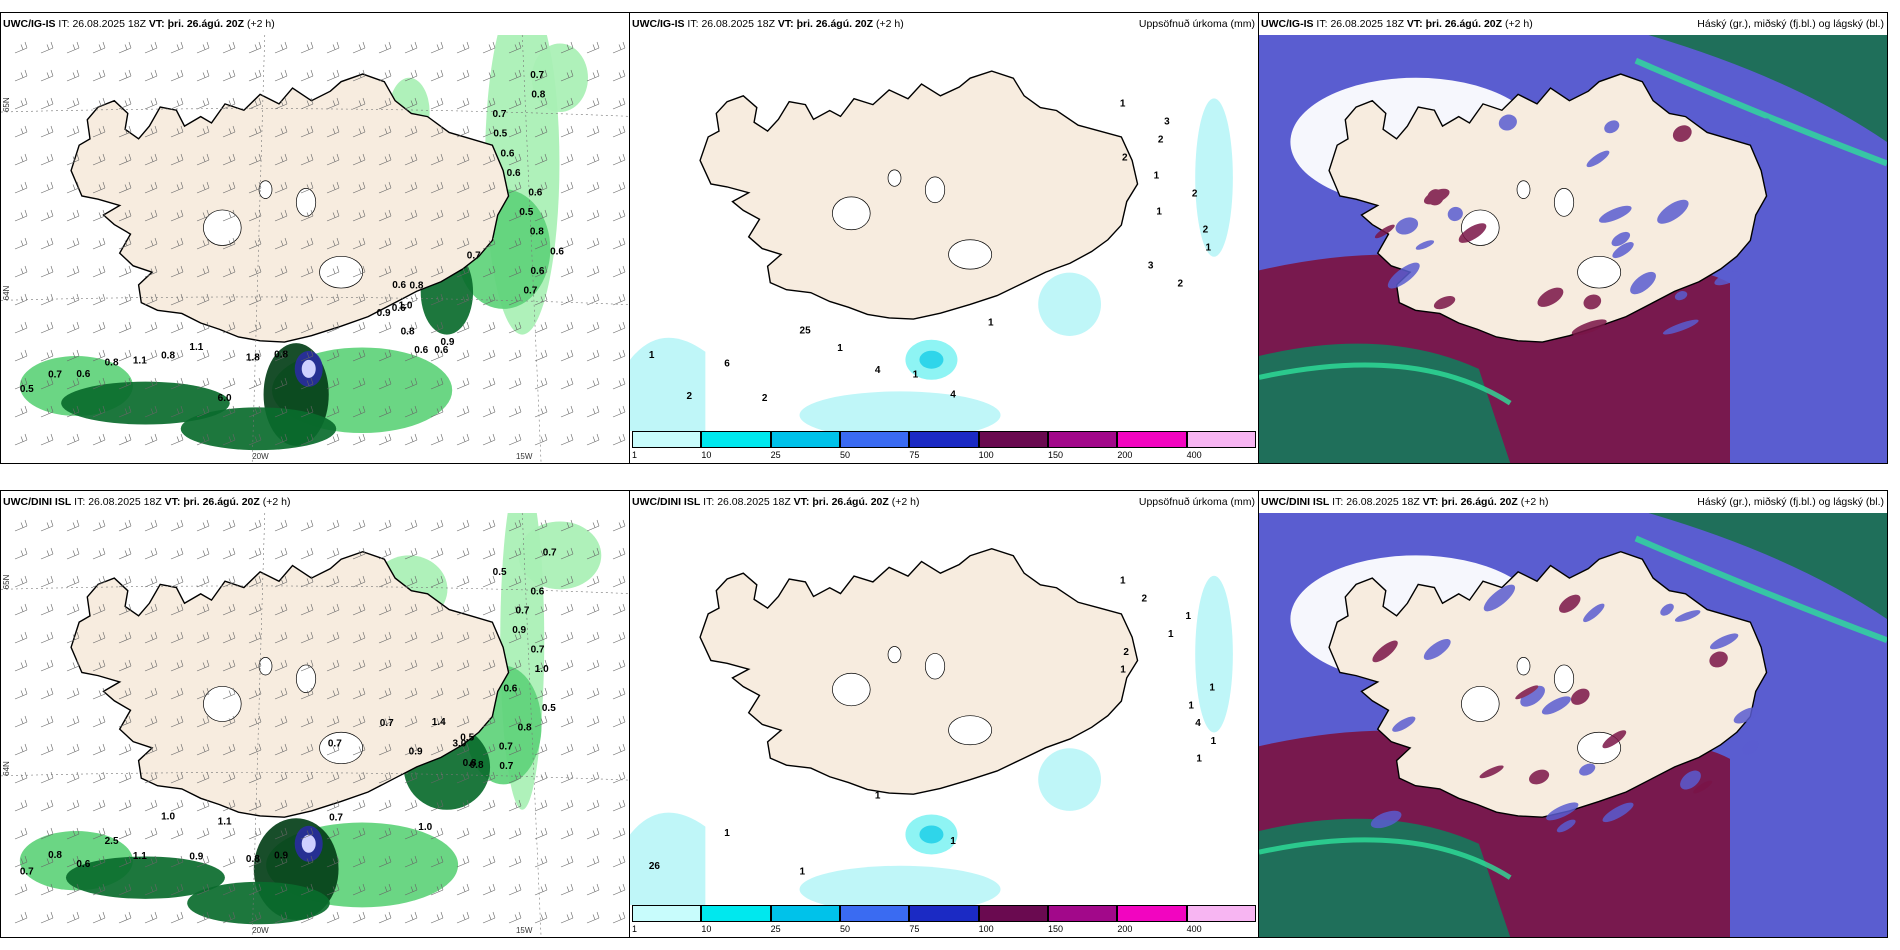 The image size is (1900, 950). I want to click on colorbar-tick: 50, so click(845, 455).